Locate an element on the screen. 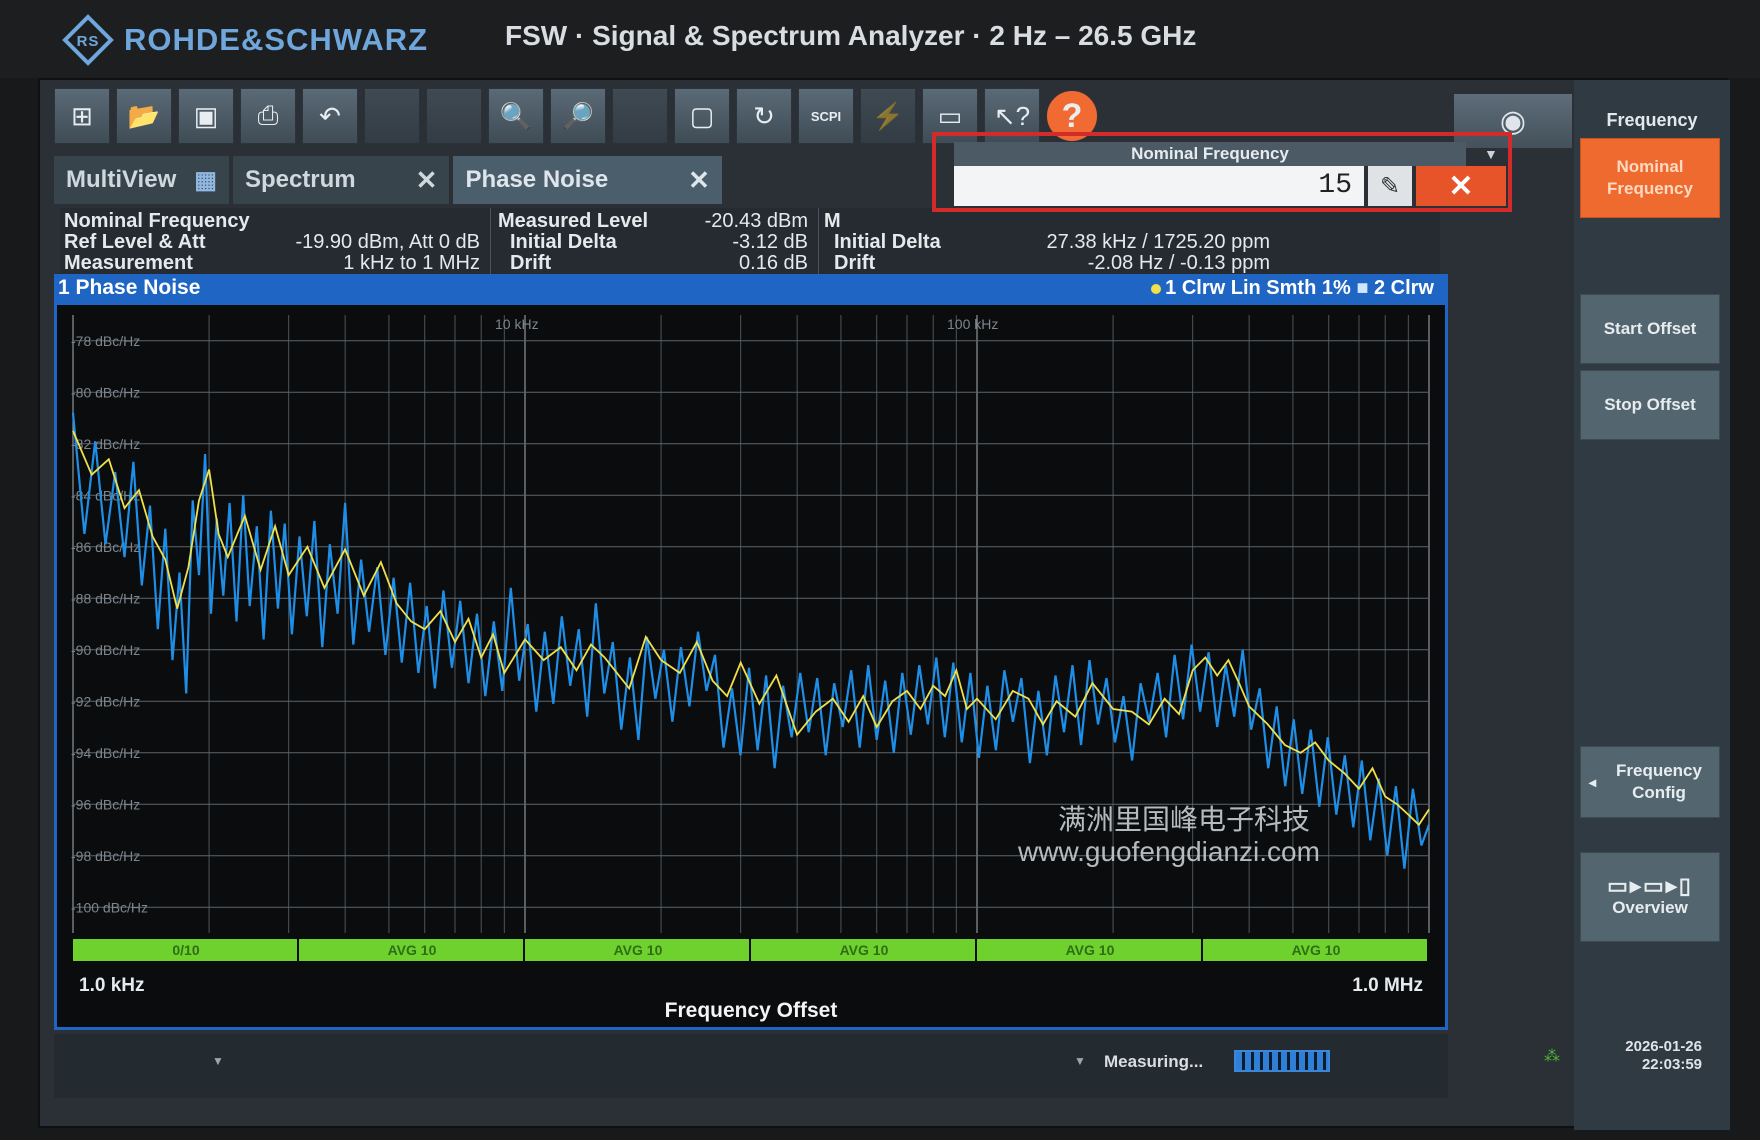 This screenshot has width=1760, height=1140. undo-icon: ↶ is located at coordinates (330, 116).